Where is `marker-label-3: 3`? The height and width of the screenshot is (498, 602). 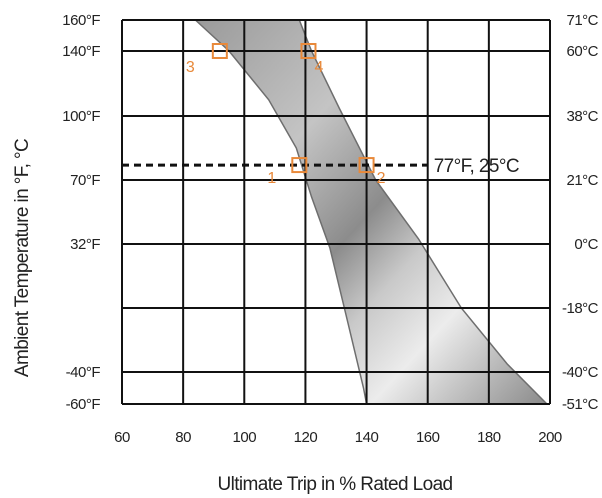 marker-label-3: 3 is located at coordinates (190, 67).